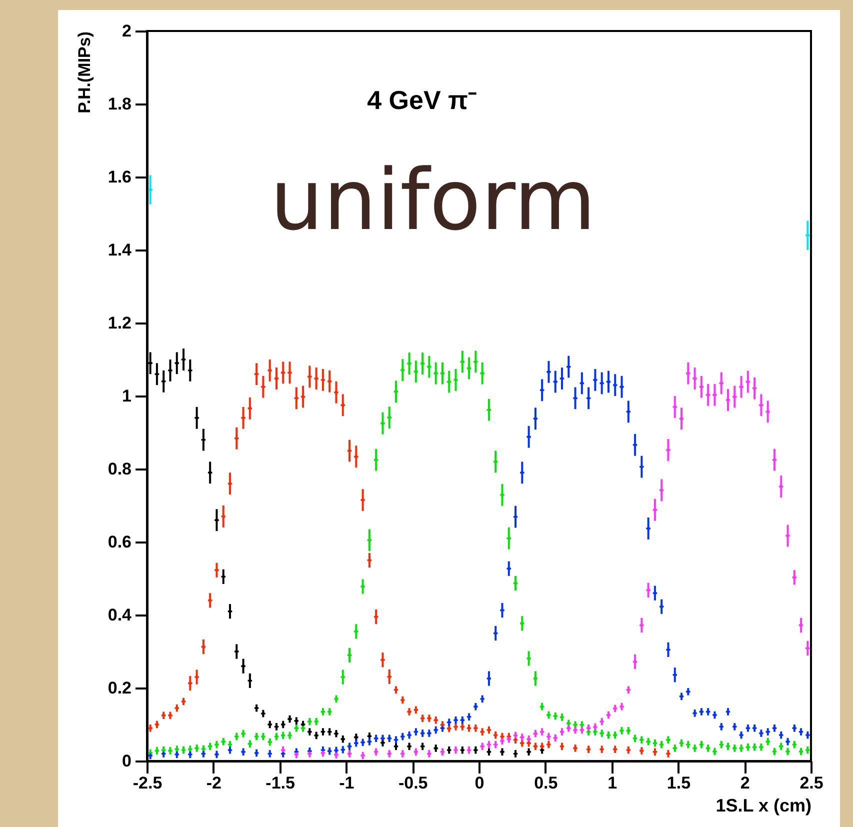  Describe the element at coordinates (147, 783) in the screenshot. I see `x-tick-label: -2.5` at that location.